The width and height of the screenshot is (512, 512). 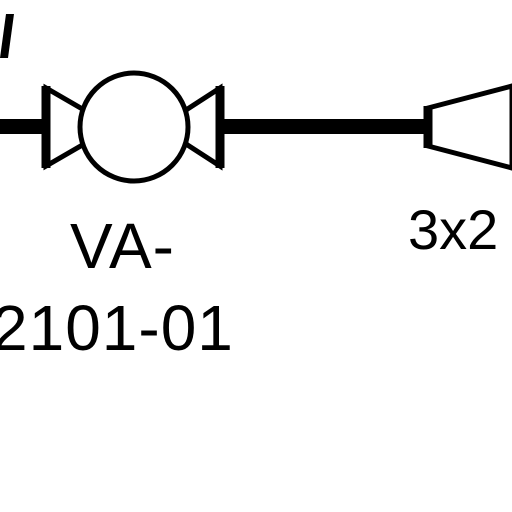 I want to click on ball-valve-icon, so click(x=133, y=127).